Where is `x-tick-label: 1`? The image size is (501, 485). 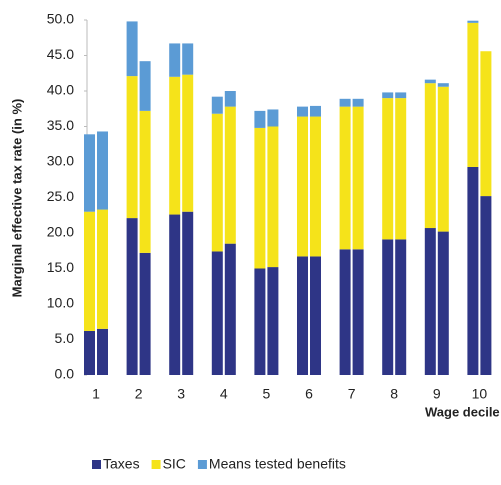 x-tick-label: 1 is located at coordinates (96, 394).